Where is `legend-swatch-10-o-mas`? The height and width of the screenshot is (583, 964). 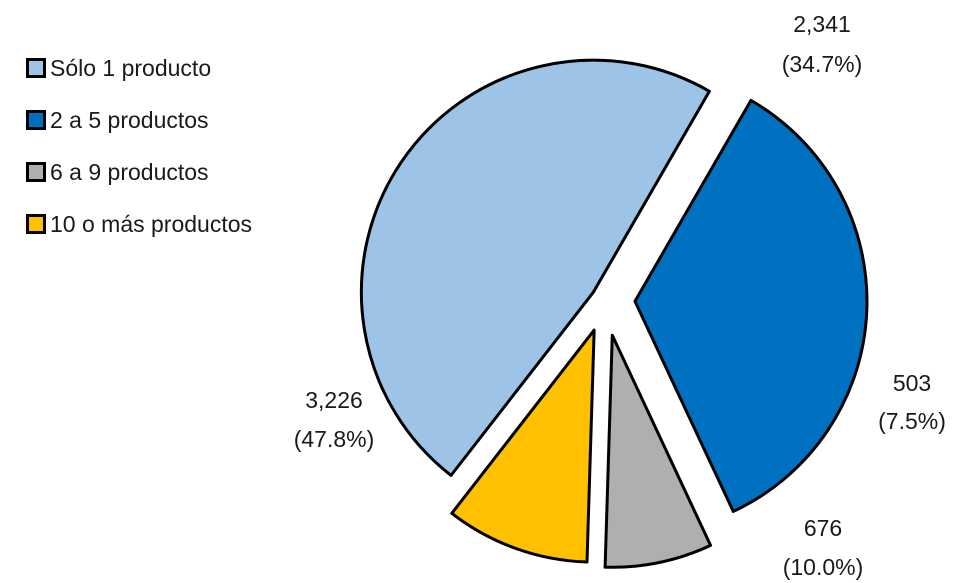 legend-swatch-10-o-mas is located at coordinates (36, 224).